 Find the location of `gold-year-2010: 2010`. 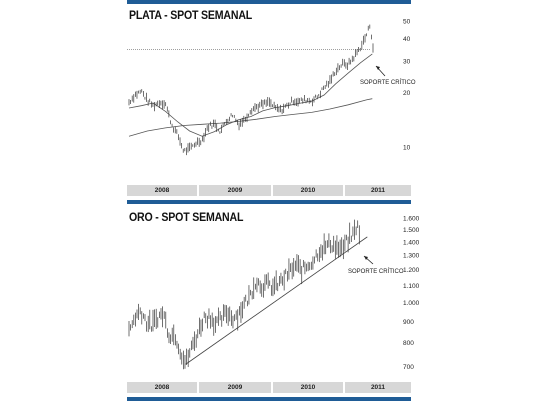

gold-year-2010: 2010 is located at coordinates (308, 387).